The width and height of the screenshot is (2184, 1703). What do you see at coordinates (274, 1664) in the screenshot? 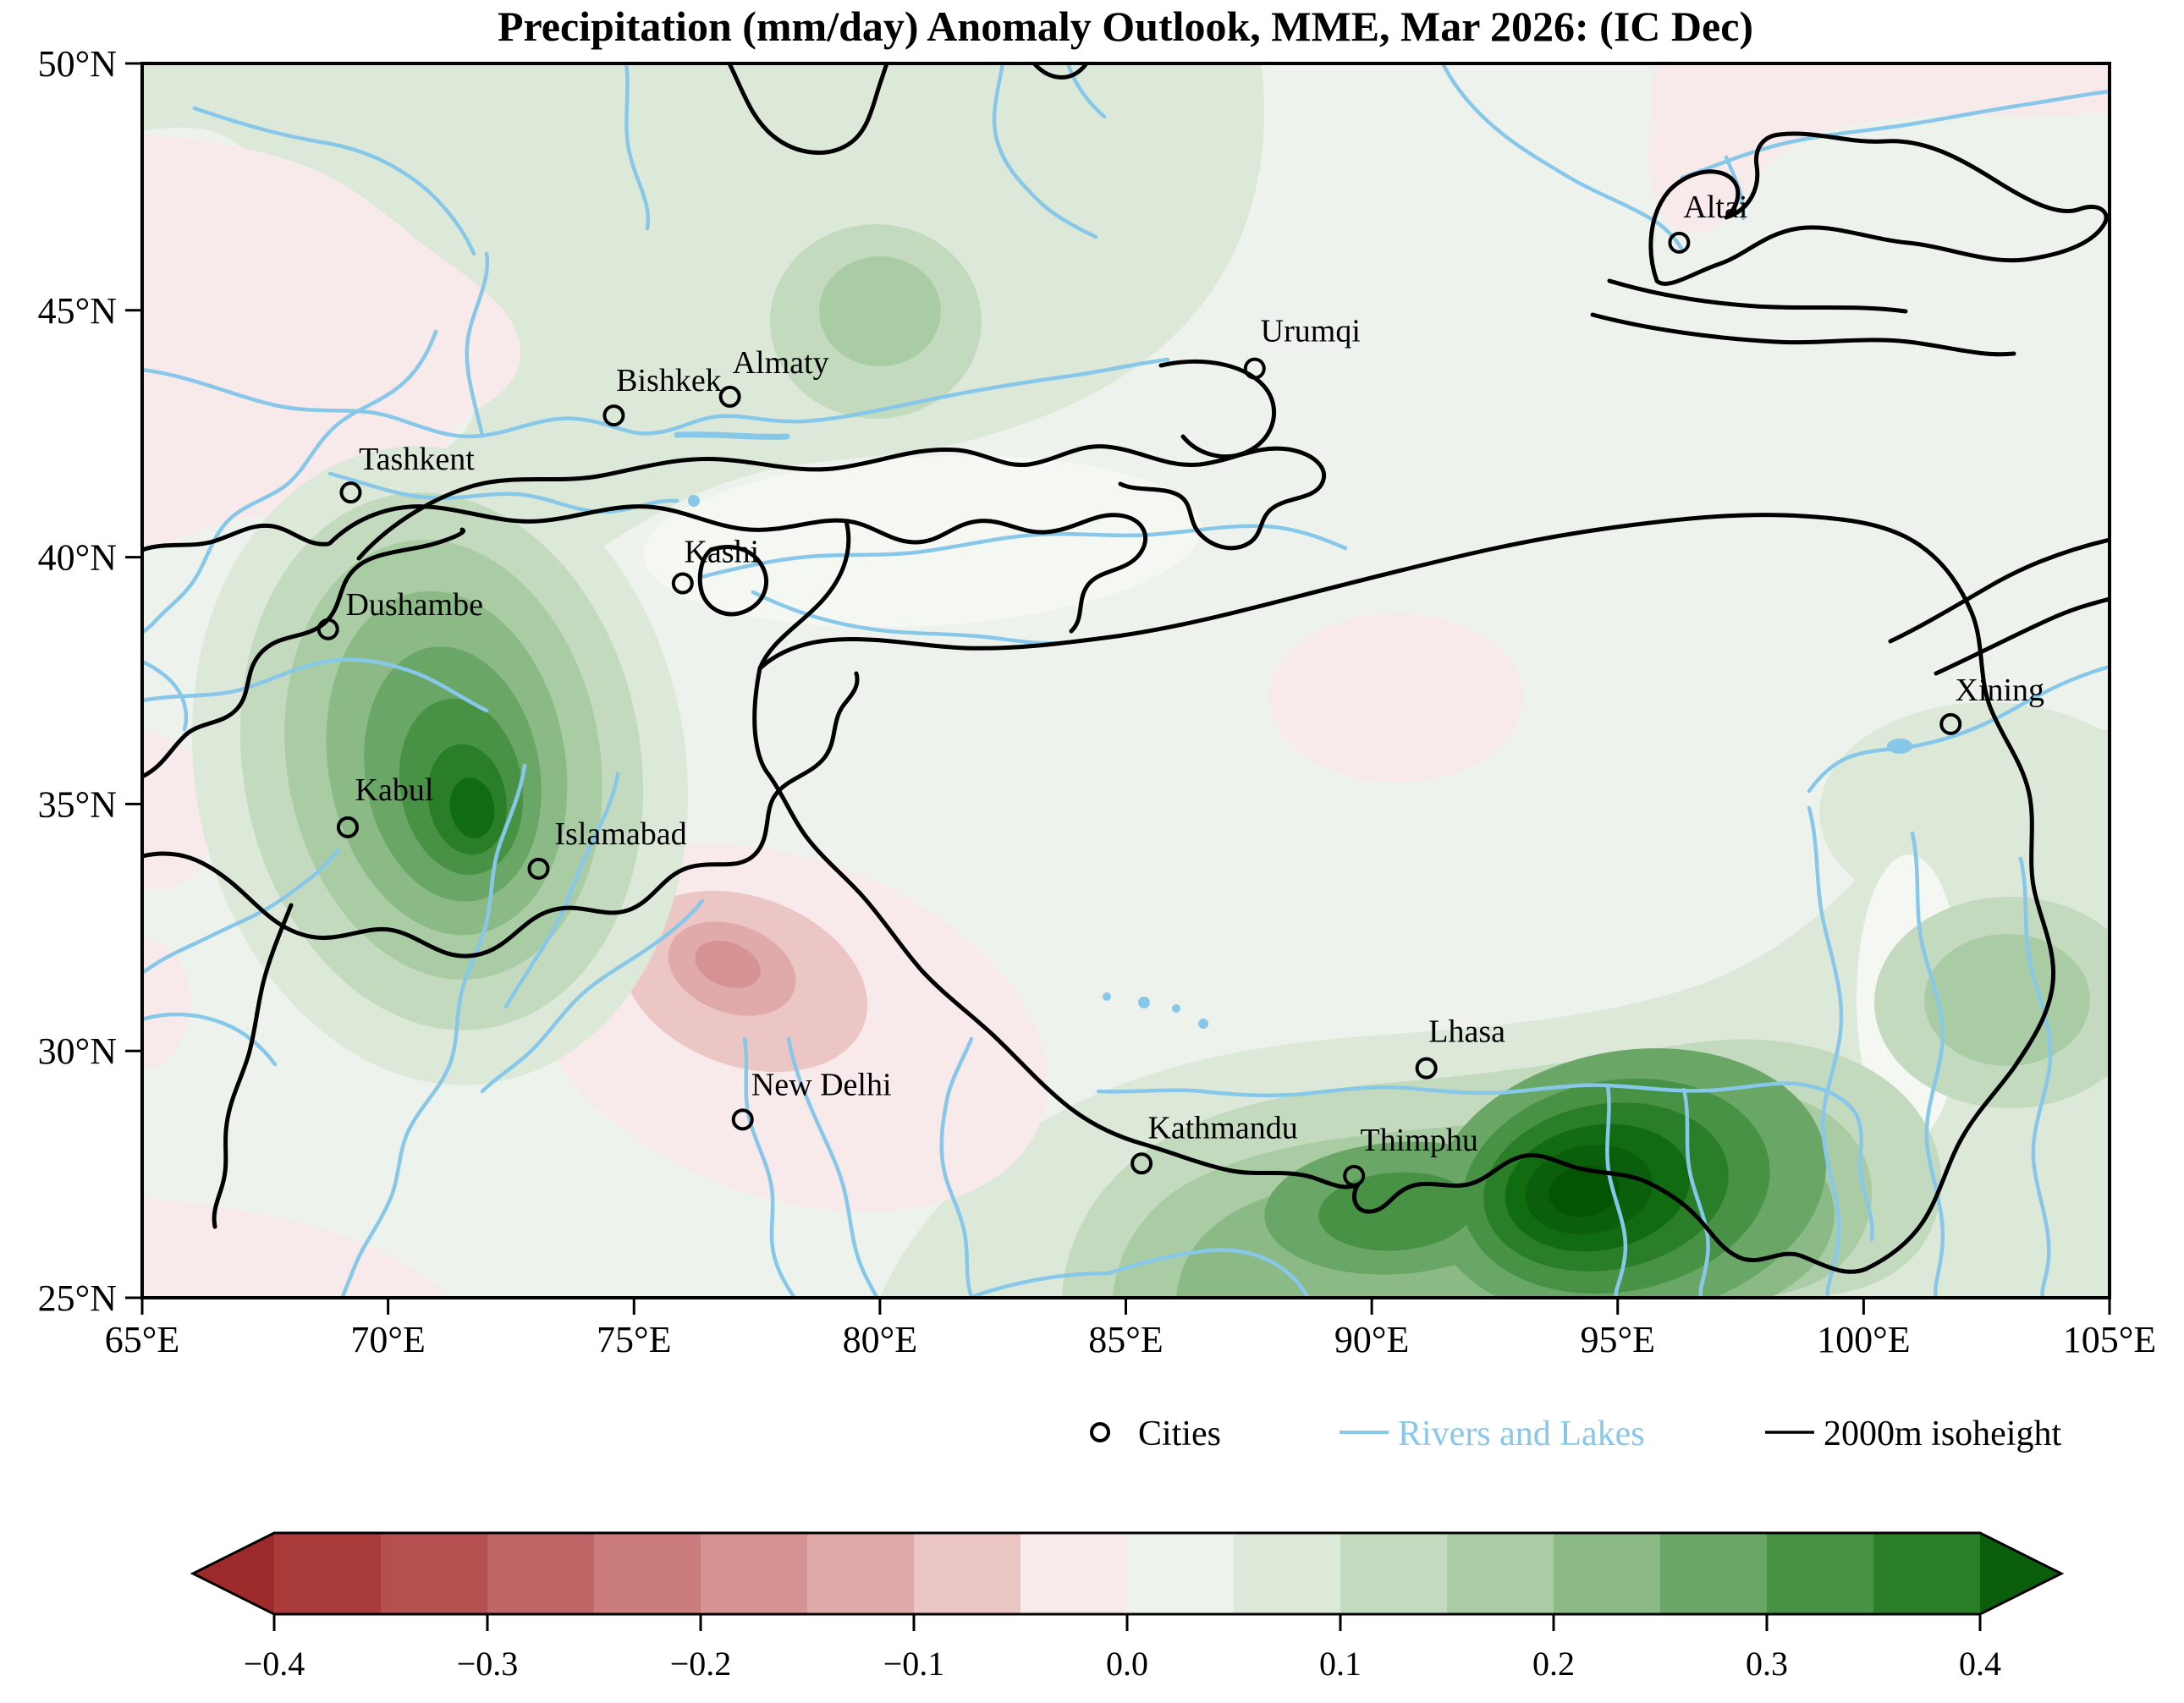
I see `colorbar-tick-label: −0.4` at bounding box center [274, 1664].